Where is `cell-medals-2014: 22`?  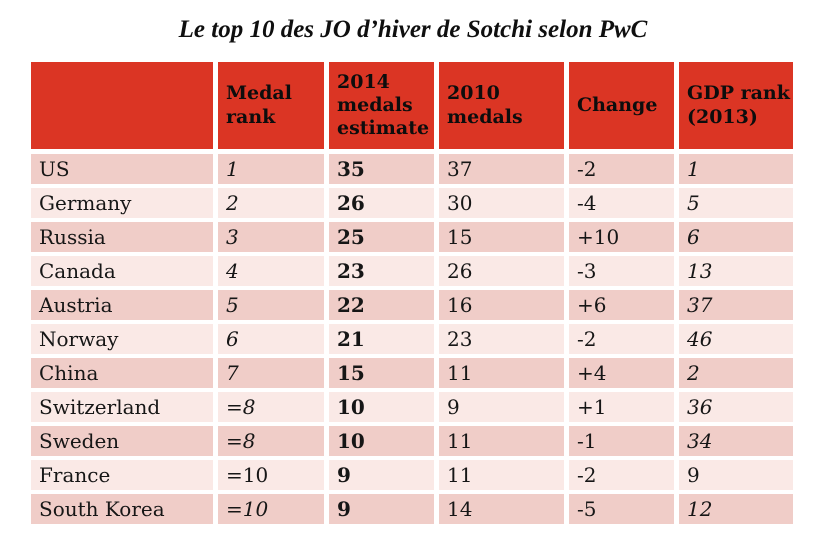 cell-medals-2014: 22 is located at coordinates (381, 305).